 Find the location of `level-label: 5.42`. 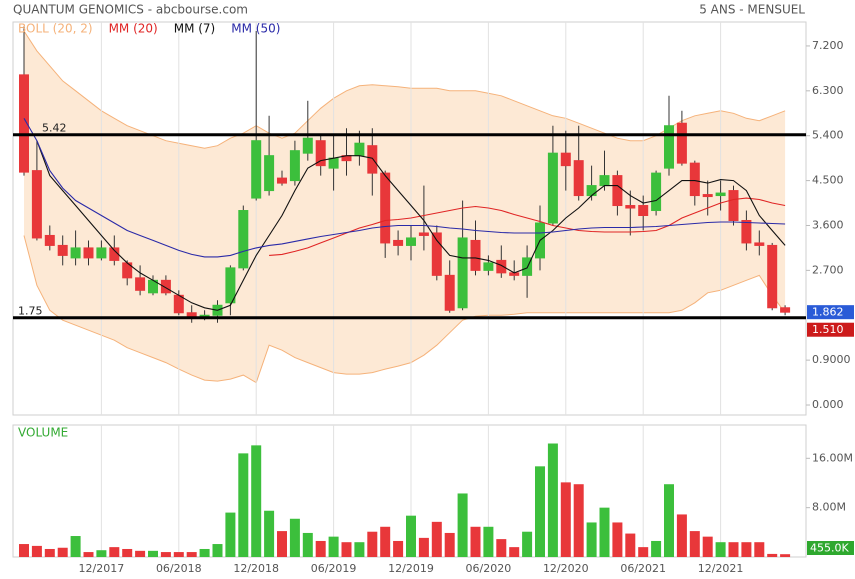

level-label: 5.42 is located at coordinates (54, 128).